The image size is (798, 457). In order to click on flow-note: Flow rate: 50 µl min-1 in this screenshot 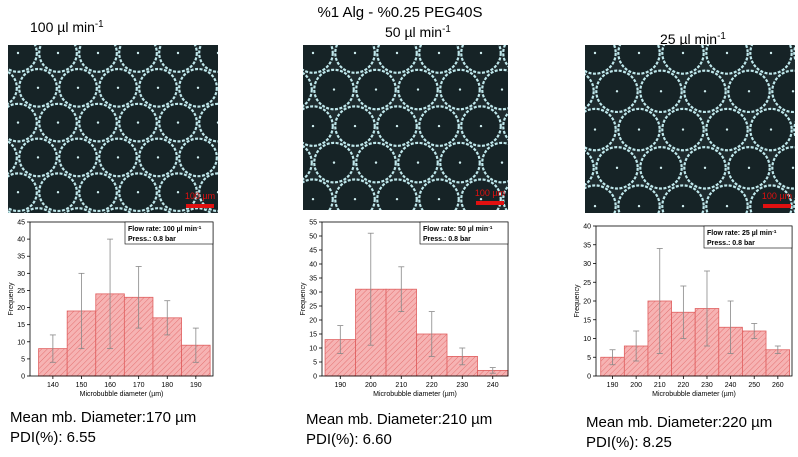, I will do `click(458, 229)`.